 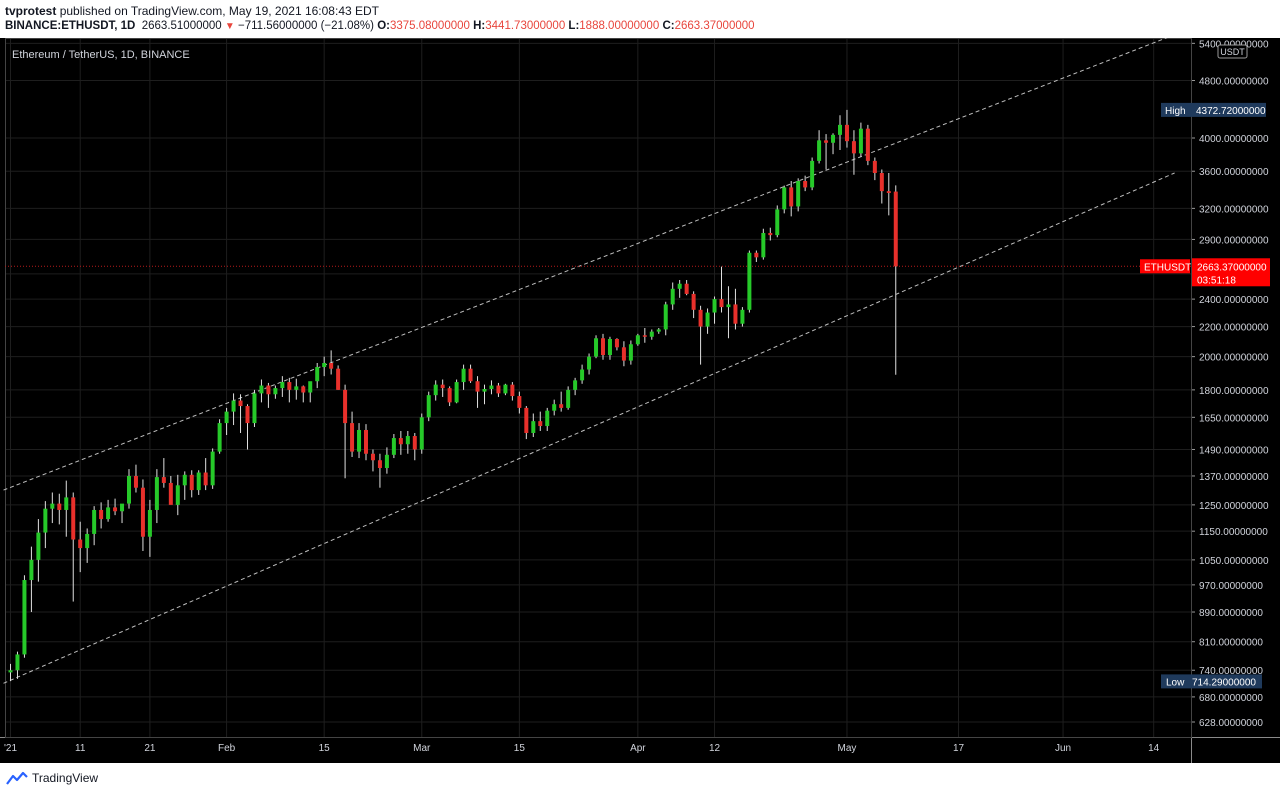 I want to click on x-tick-label: Mar, so click(x=422, y=748).